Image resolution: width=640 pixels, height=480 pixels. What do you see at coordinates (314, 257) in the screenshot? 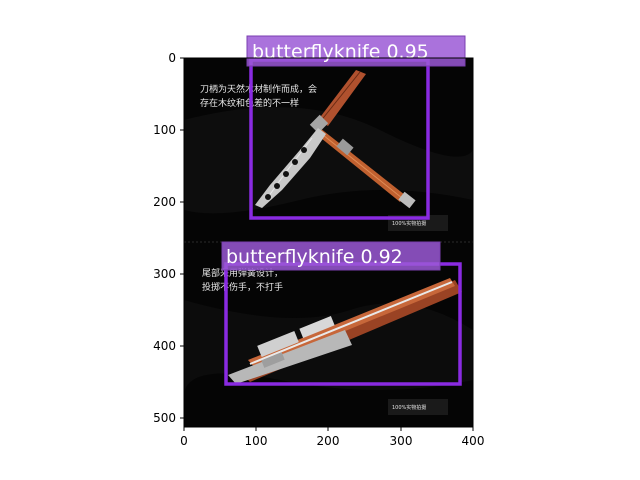
I see `detection-label: butterflyknife 0.92` at bounding box center [314, 257].